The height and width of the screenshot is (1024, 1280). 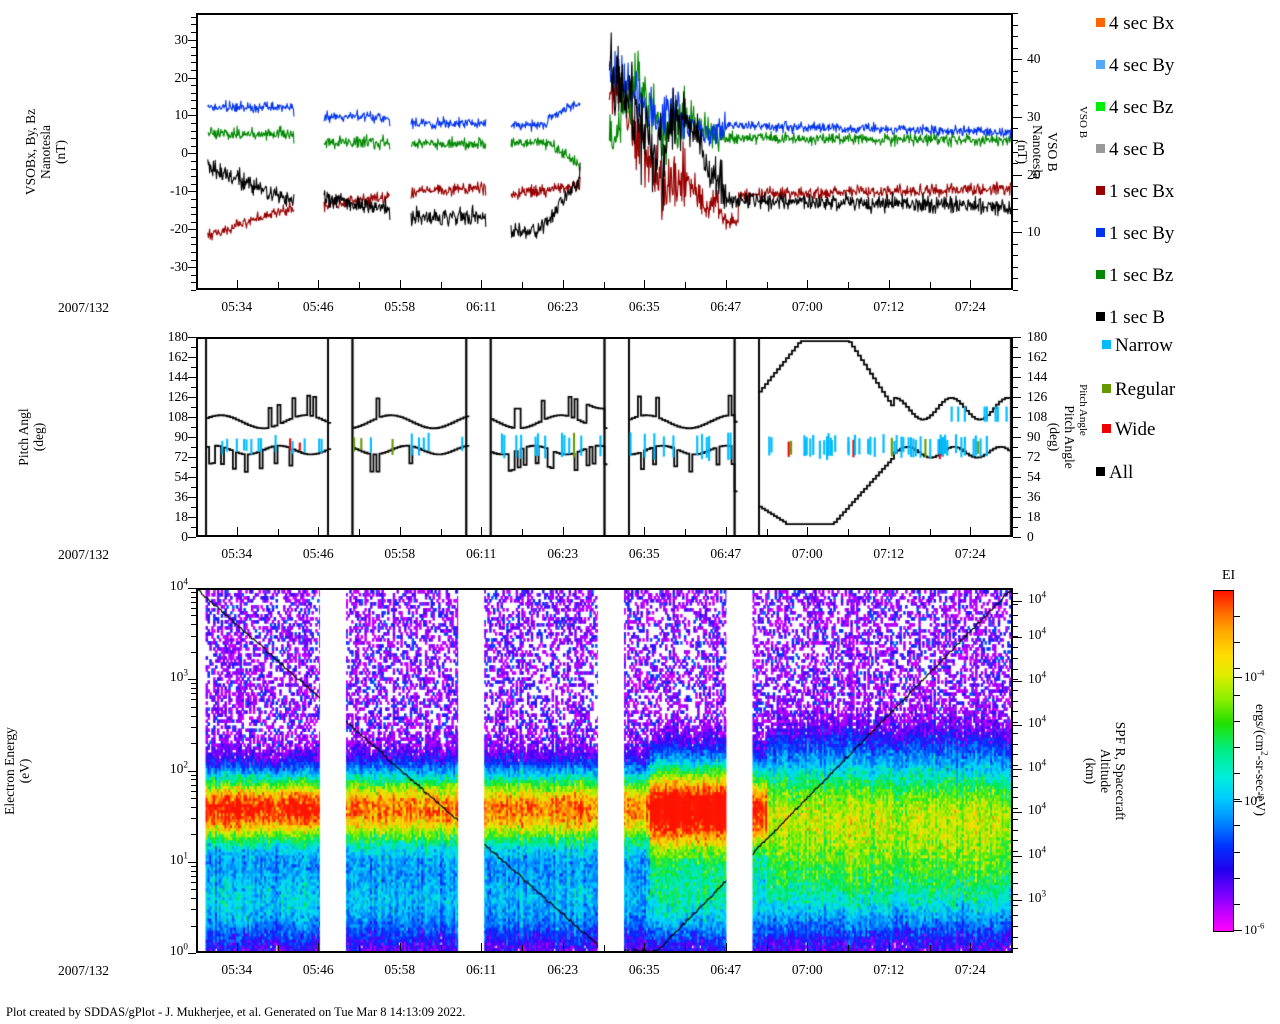 I want to click on legend-item: 1 sec By, so click(x=1135, y=233).